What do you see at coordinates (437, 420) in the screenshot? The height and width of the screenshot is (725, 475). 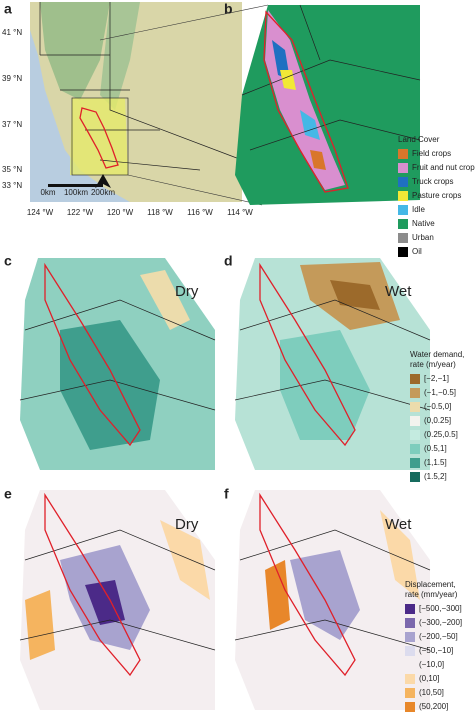 I see `legend-label: (0,0.25]` at bounding box center [437, 420].